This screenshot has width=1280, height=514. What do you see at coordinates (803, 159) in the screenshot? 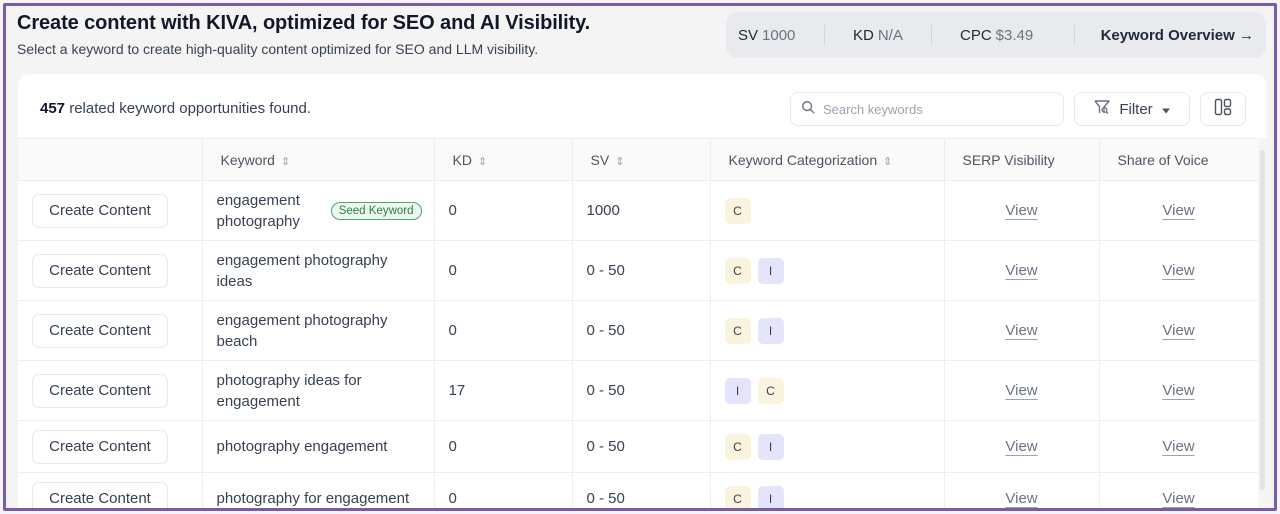
I see `column-header-label: Keyword Categorization` at bounding box center [803, 159].